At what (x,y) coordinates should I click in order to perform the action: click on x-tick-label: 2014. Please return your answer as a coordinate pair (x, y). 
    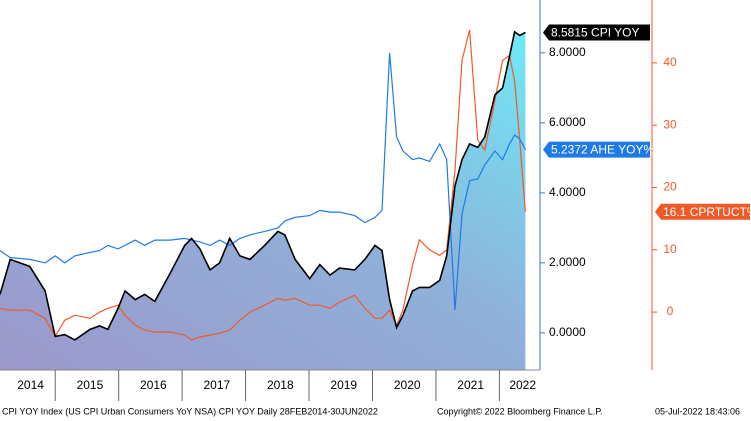
    Looking at the image, I should click on (30, 385).